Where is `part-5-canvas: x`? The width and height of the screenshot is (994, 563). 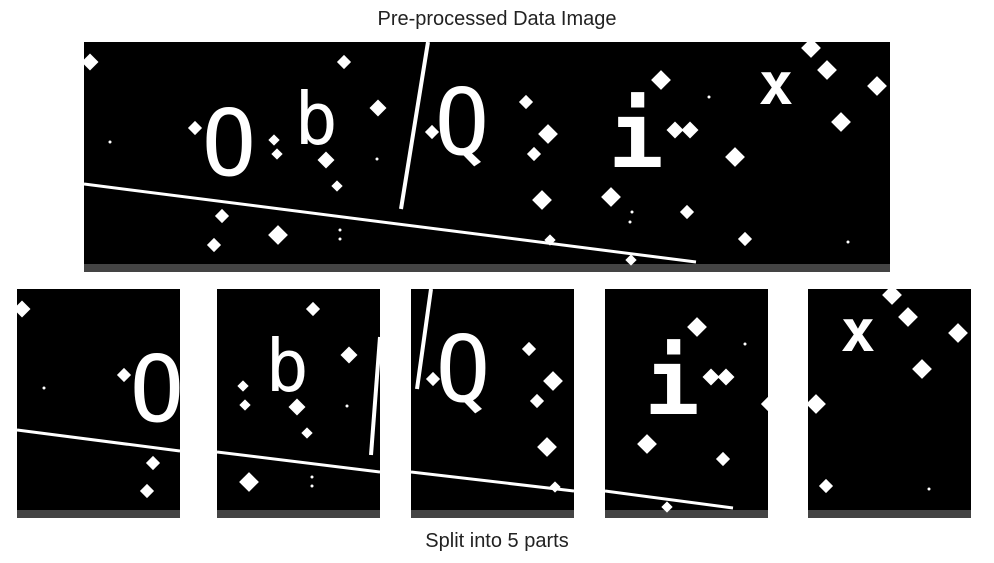 part-5-canvas: x is located at coordinates (889, 403).